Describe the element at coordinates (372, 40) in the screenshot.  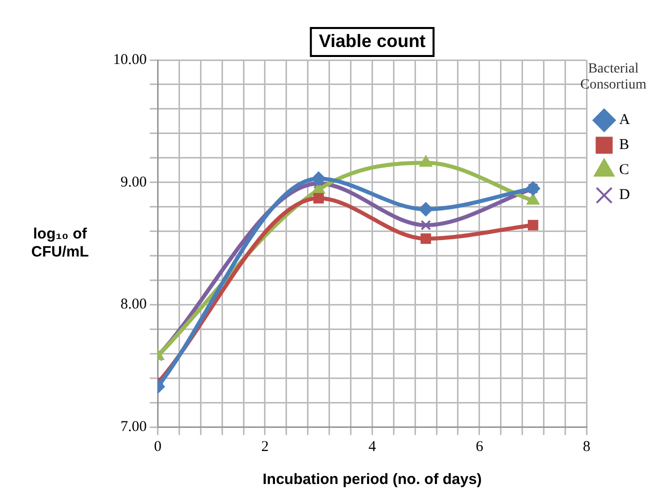
I see `chart-title: Viable count` at that location.